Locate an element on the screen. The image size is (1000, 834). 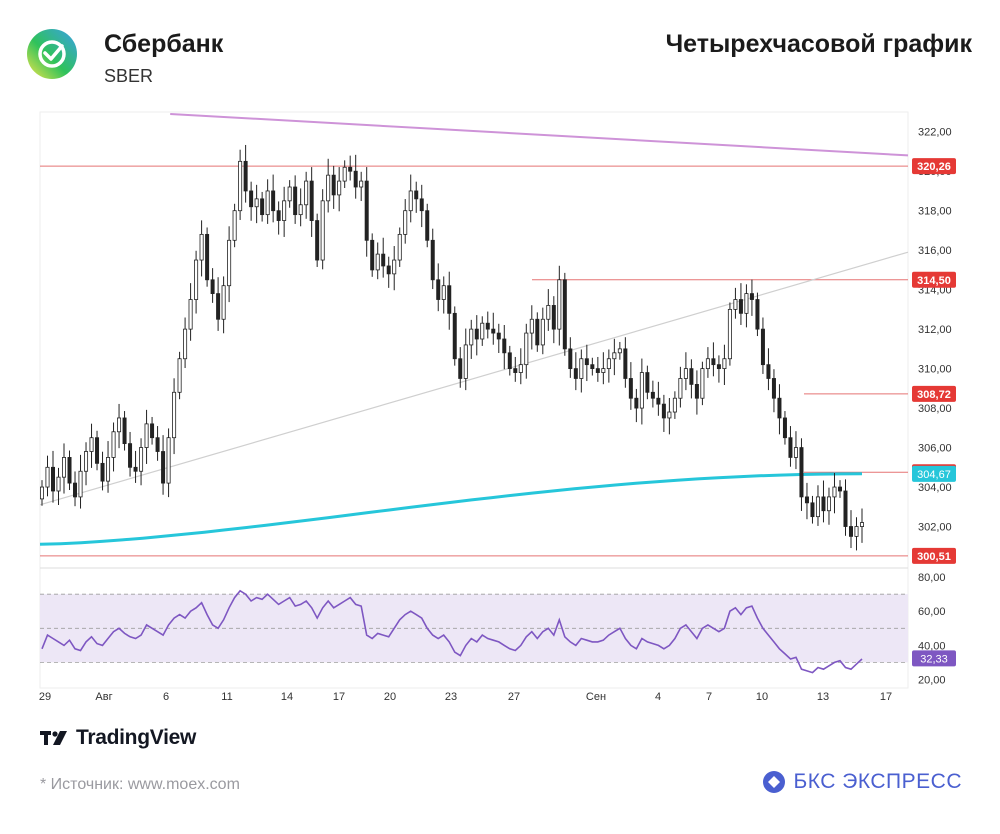
ma-tag-label: 304,67 is located at coordinates (934, 475).